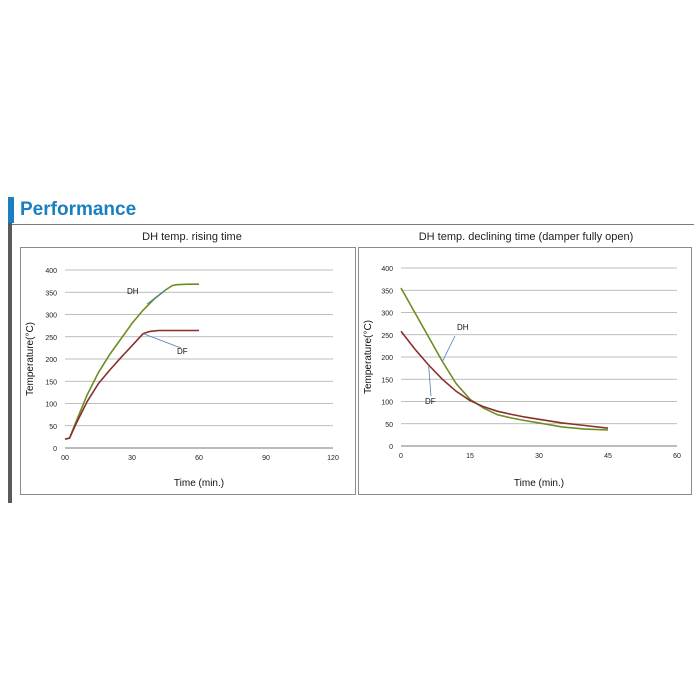  What do you see at coordinates (266, 458) in the screenshot?
I see `x-tick-label: 90` at bounding box center [266, 458].